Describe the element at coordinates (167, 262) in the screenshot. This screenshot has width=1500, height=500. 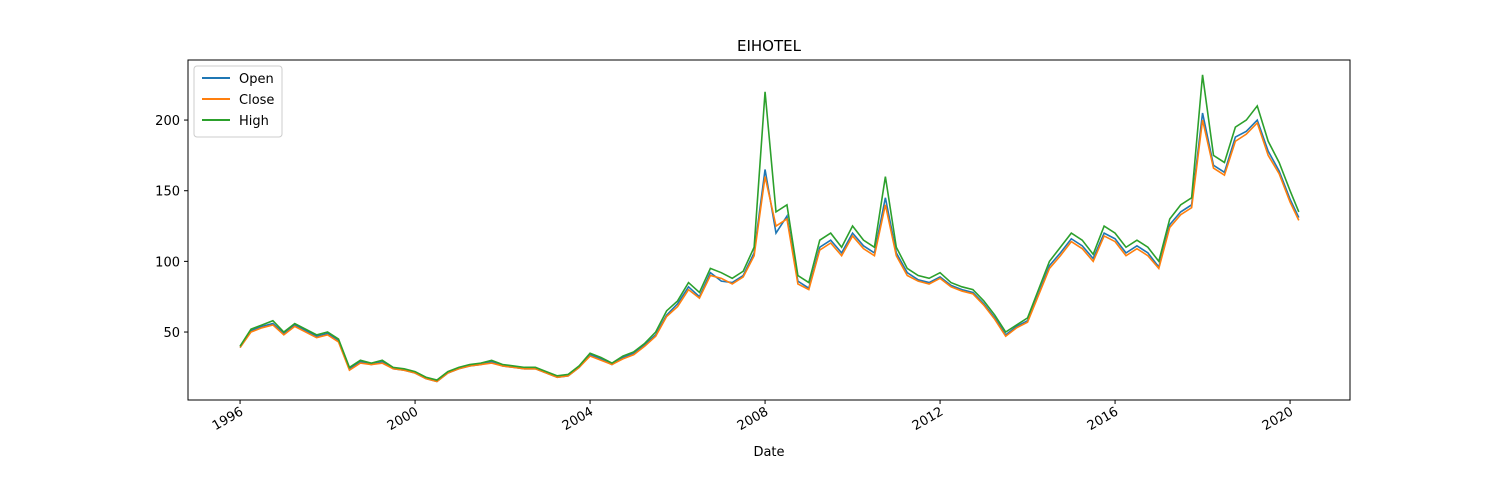
I see `y-tick-label: 100` at that location.